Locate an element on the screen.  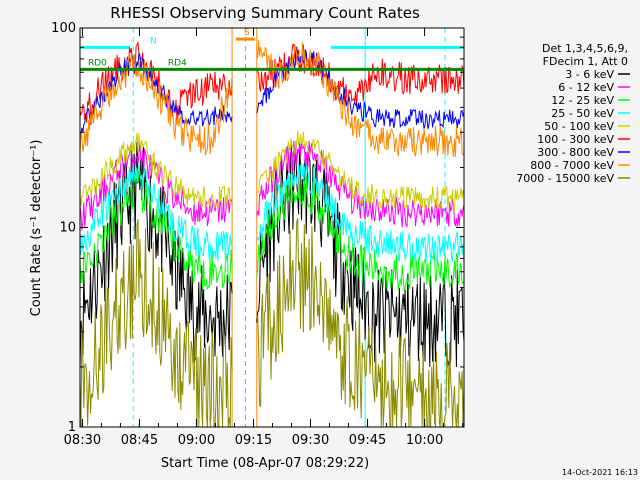
legend-label-1: 6 - 12 keV is located at coordinates (586, 87).